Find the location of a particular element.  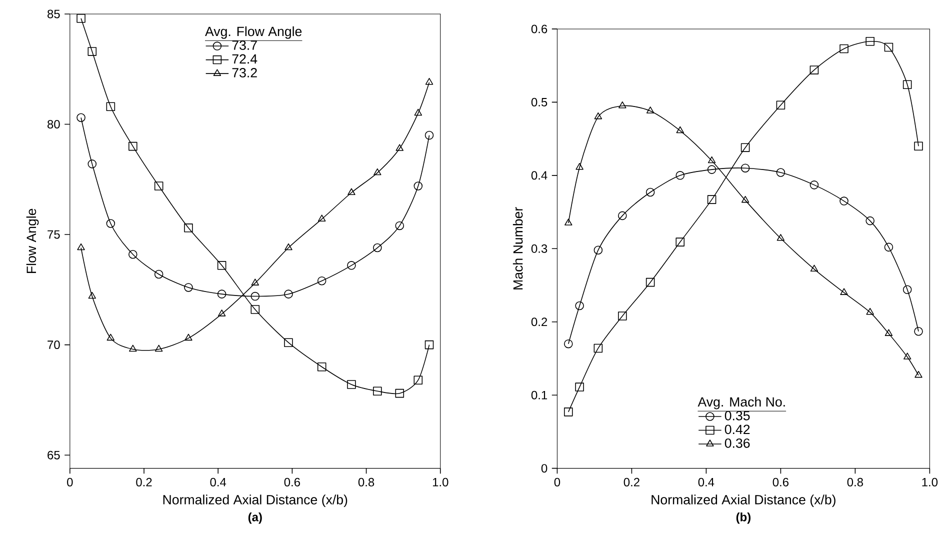

y-tick-label: 0.5 is located at coordinates (539, 102).